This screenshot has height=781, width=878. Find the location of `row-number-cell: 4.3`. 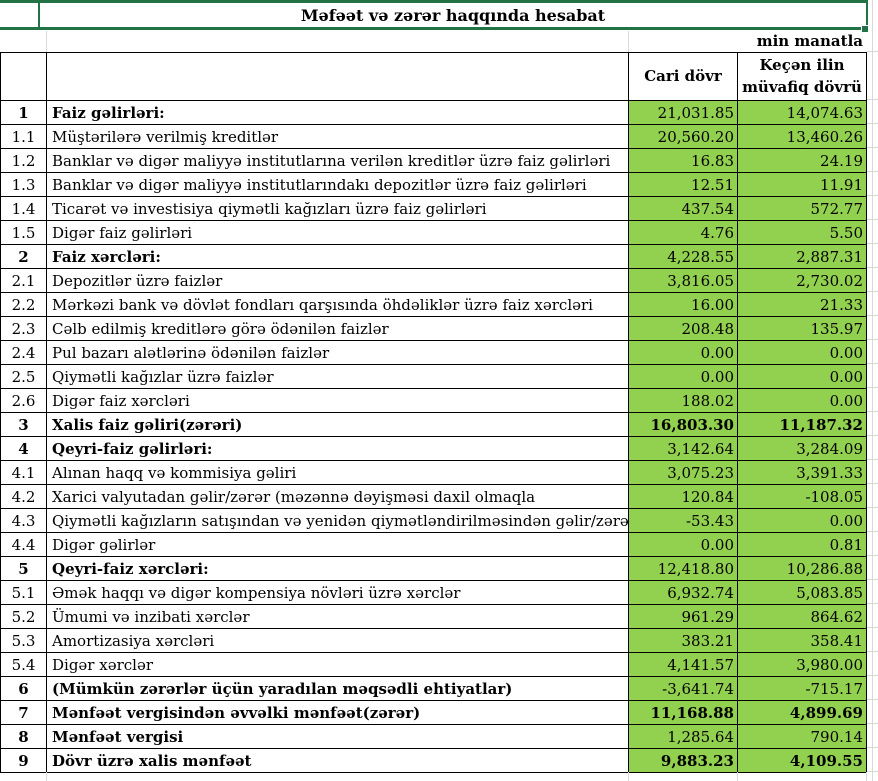

row-number-cell: 4.3 is located at coordinates (23, 520).